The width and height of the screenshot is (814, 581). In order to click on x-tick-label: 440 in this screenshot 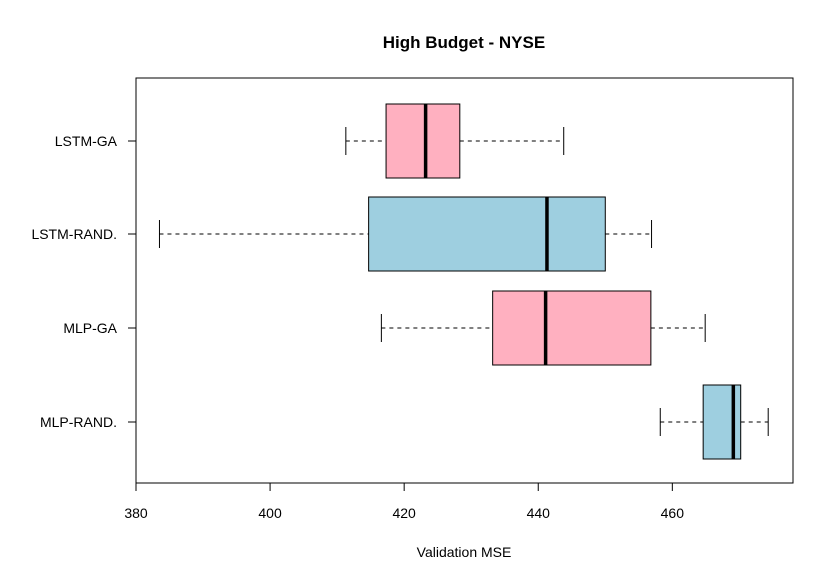, I will do `click(539, 513)`.